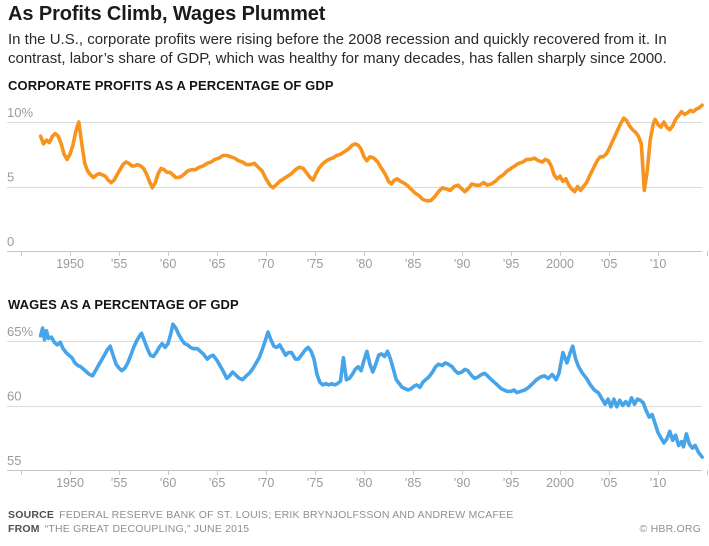 The height and width of the screenshot is (546, 709). Describe the element at coordinates (10, 177) in the screenshot. I see `y-axis-label: 5` at that location.